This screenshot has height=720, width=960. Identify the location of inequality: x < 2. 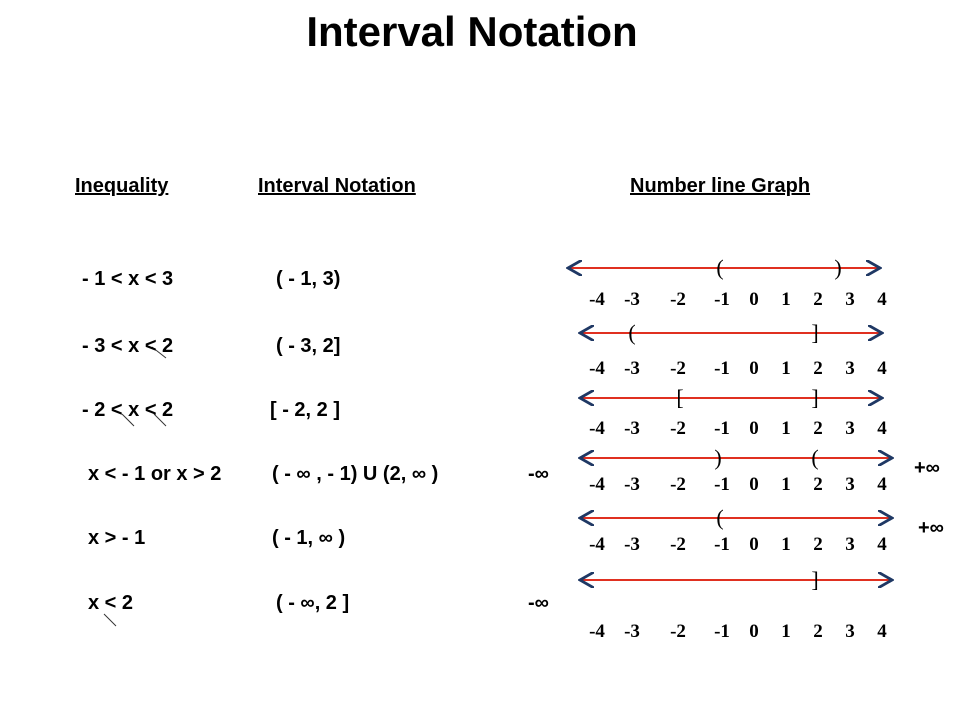
(110, 603).